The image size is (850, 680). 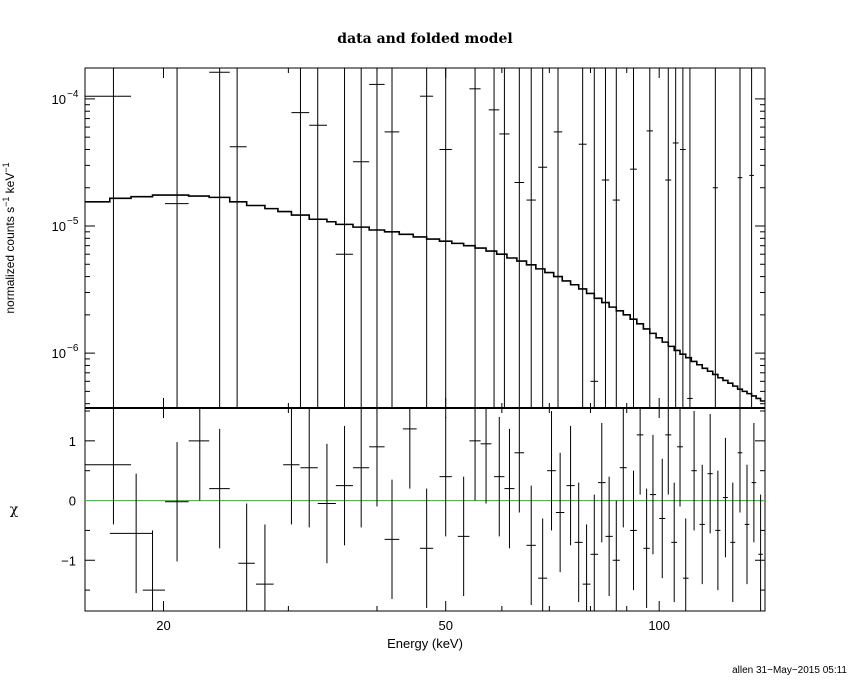 What do you see at coordinates (72, 501) in the screenshot?
I see `bottom-ytick-label: 0` at bounding box center [72, 501].